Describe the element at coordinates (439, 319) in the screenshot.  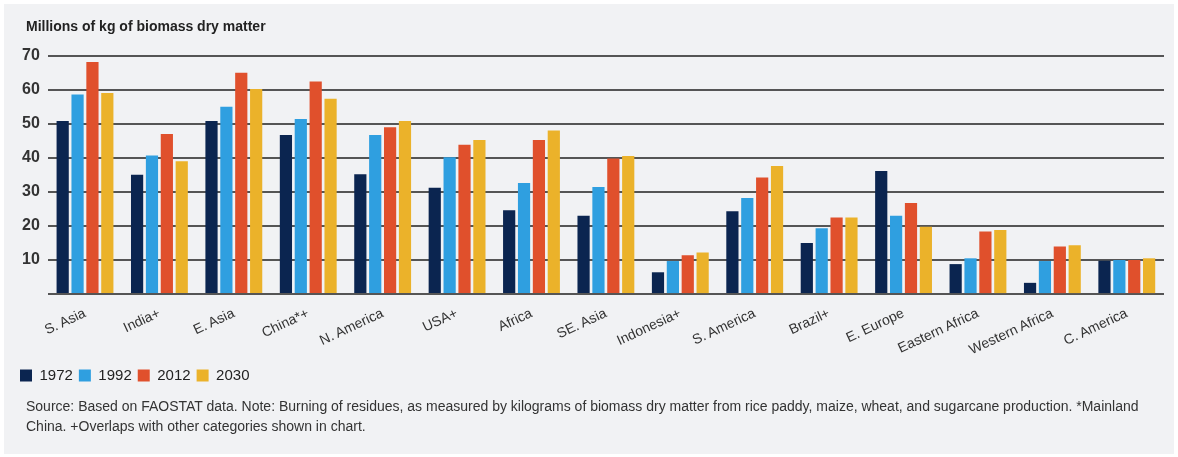
I see `x-tick-label: USA+` at that location.